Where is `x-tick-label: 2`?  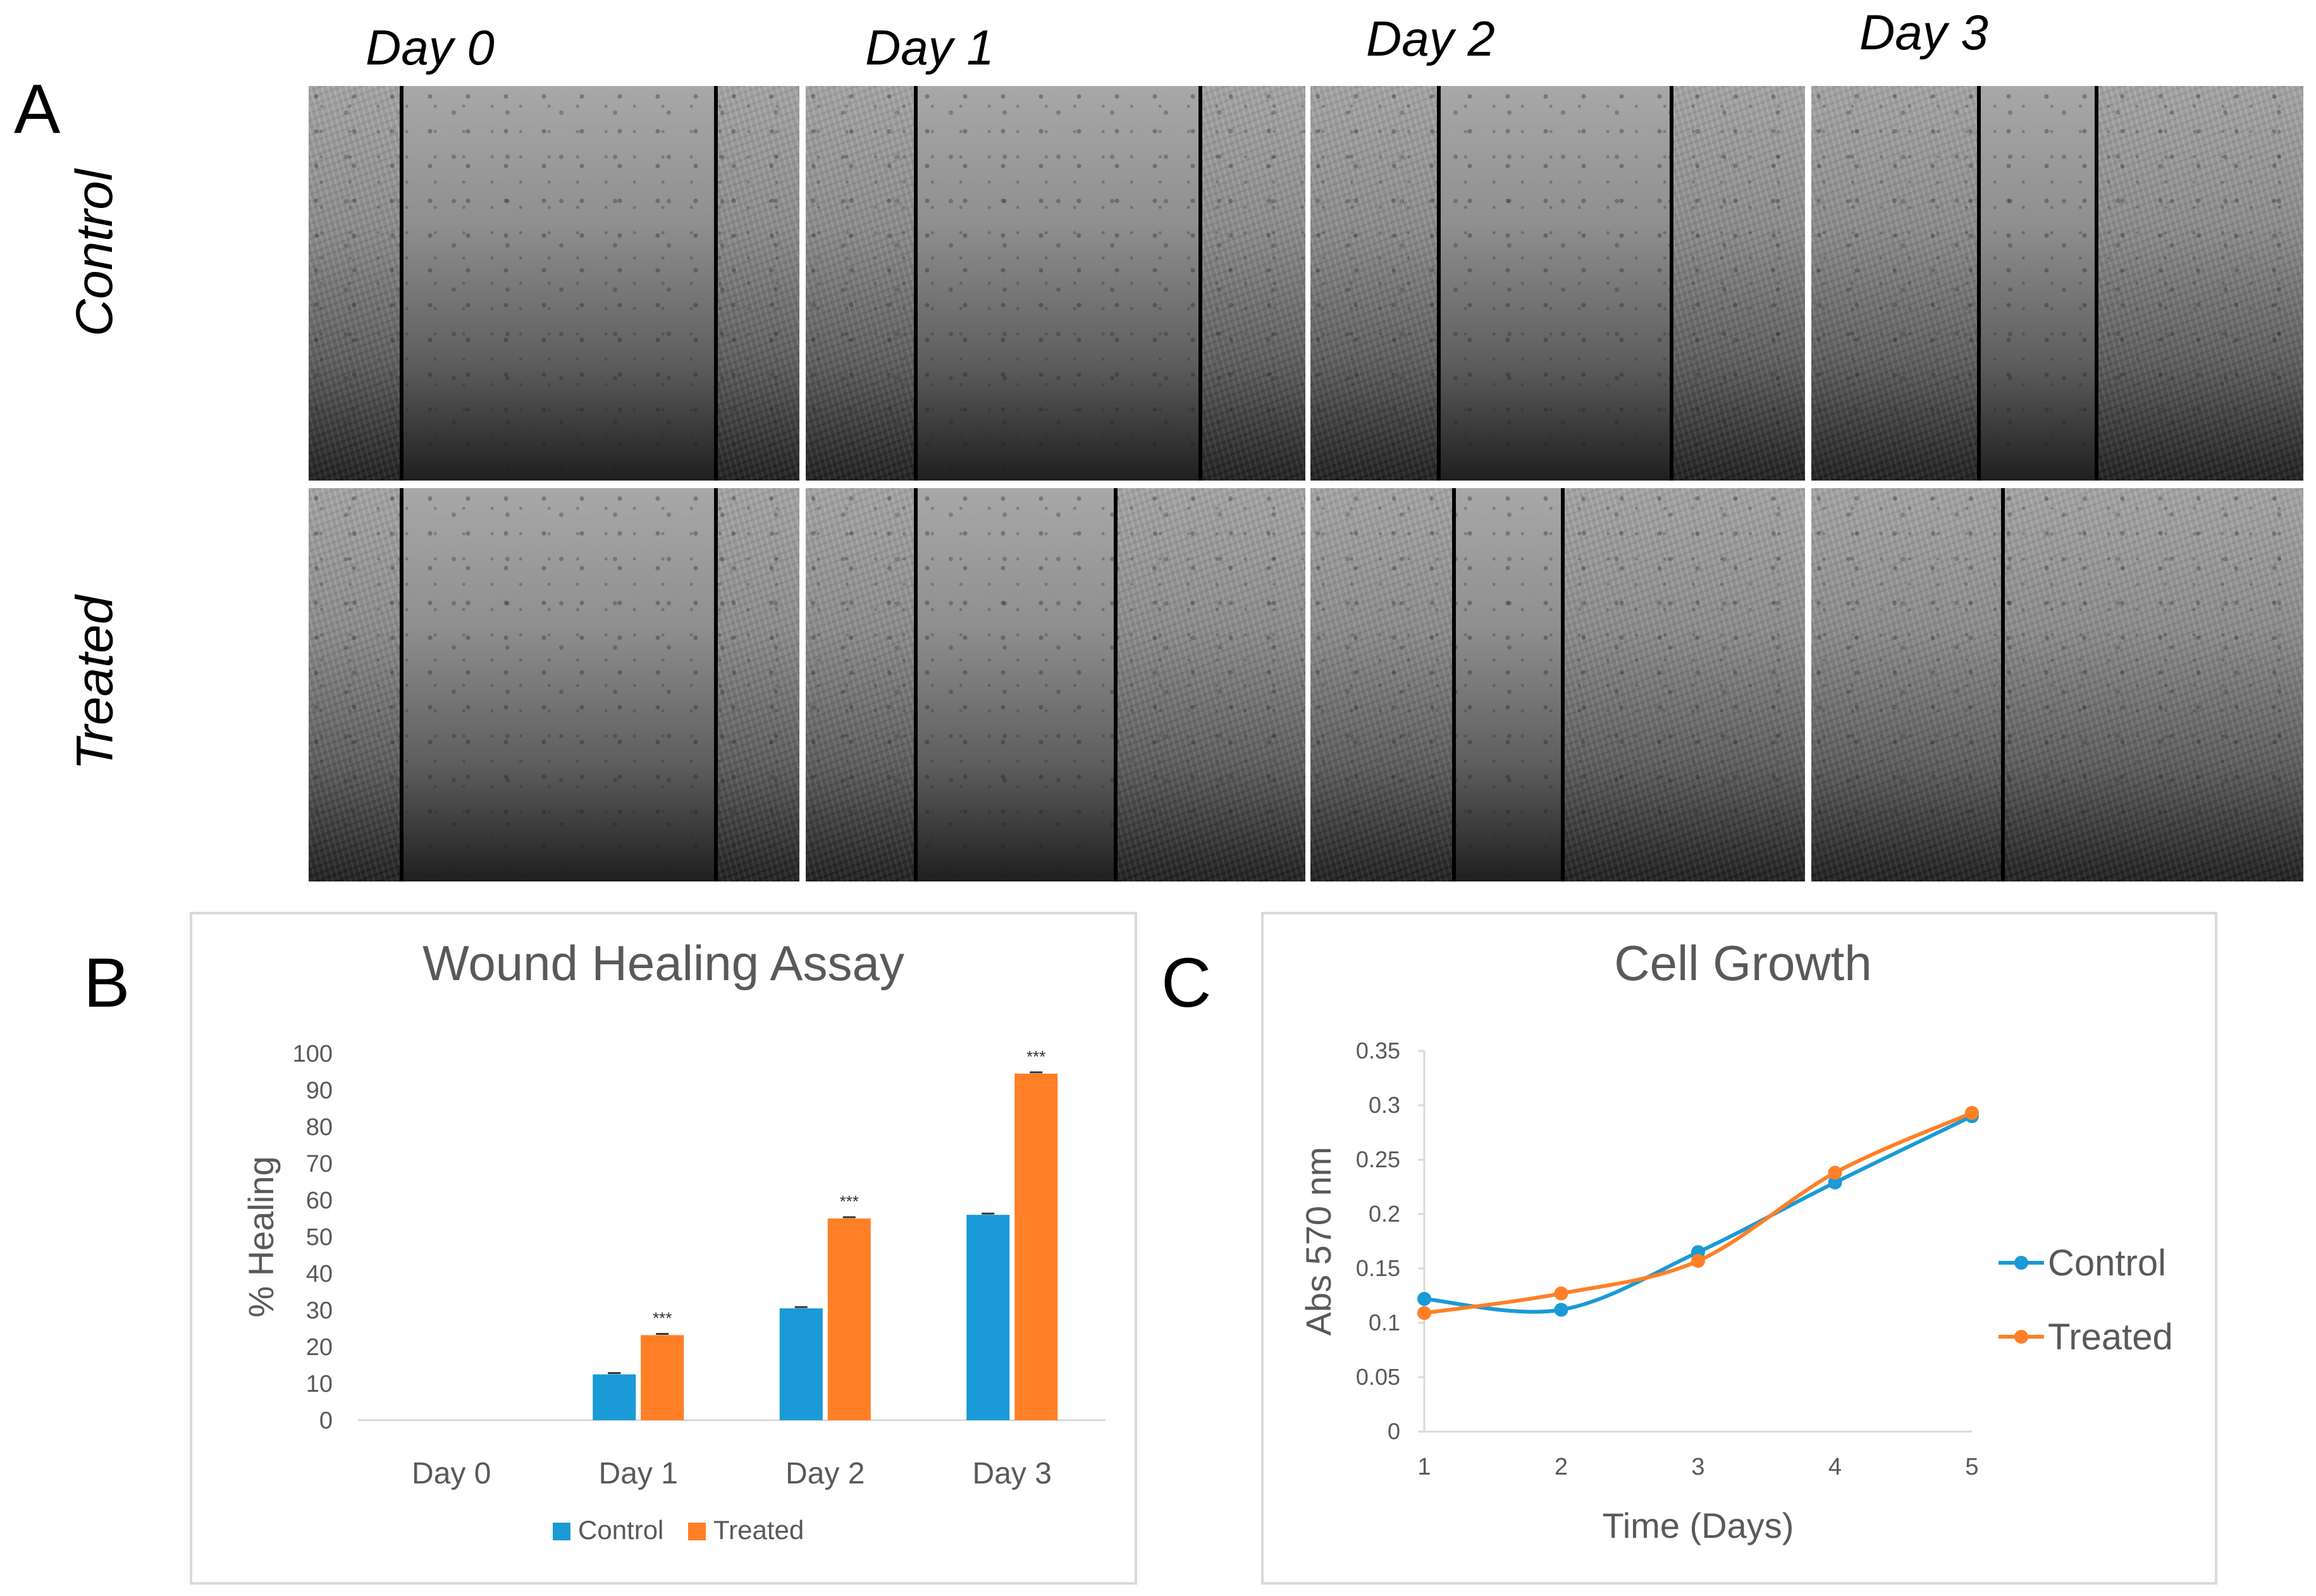 x-tick-label: 2 is located at coordinates (1561, 1467).